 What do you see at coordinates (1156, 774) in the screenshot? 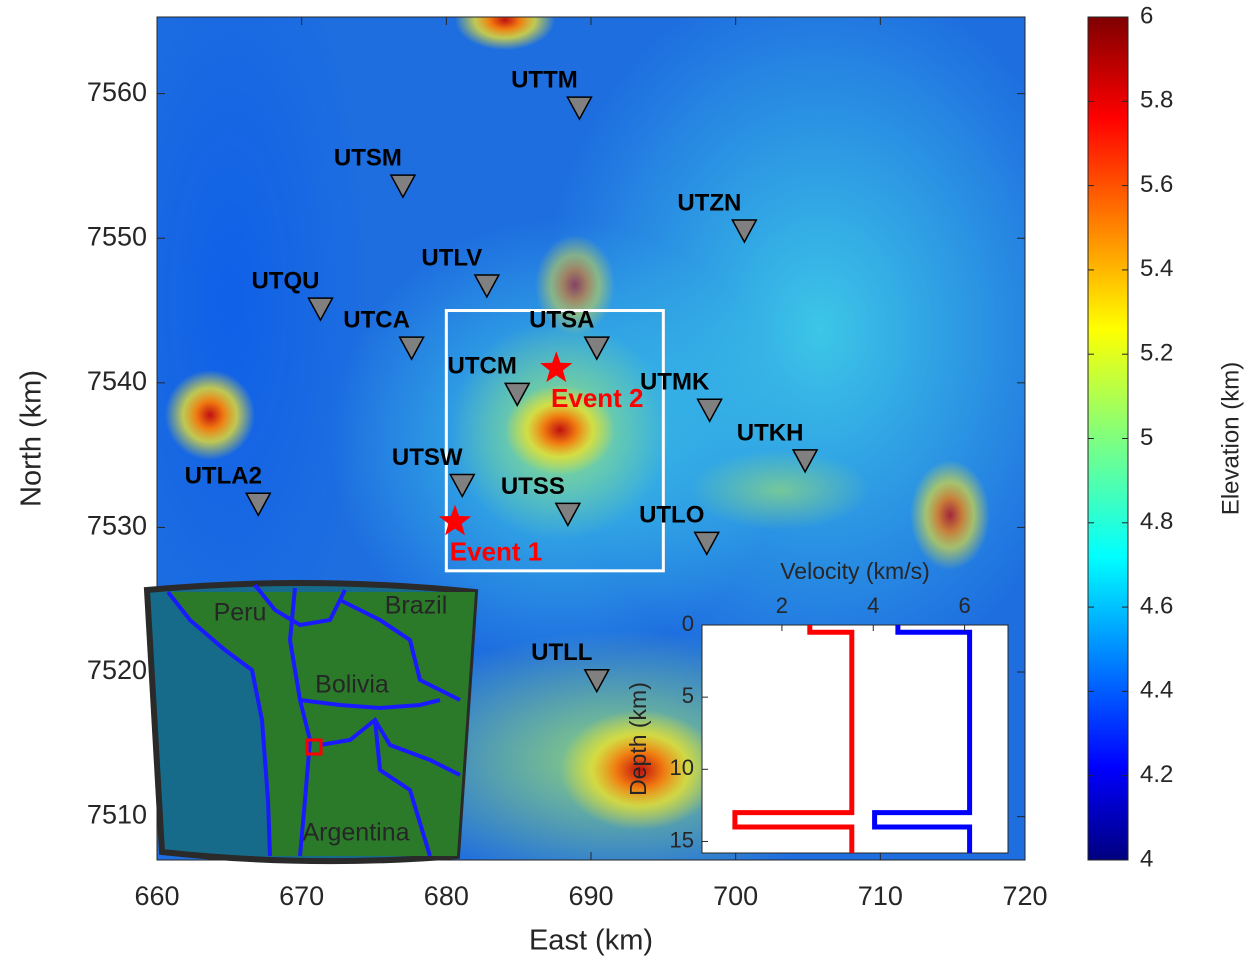
I see `colorbar-tick-label: 4.2` at bounding box center [1156, 774].